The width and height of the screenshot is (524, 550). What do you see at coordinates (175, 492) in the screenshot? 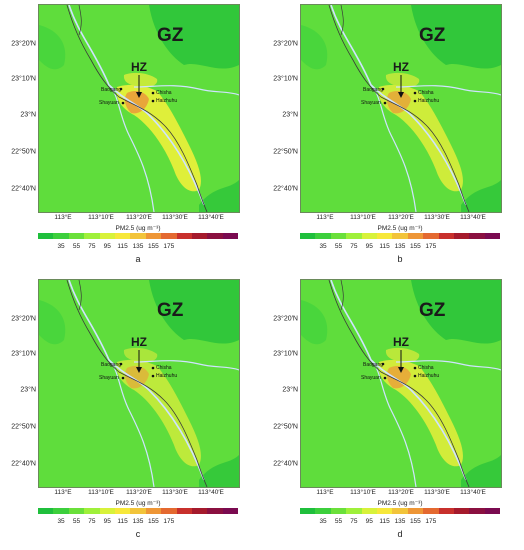
I see `x-tick-label: 113°30′E` at bounding box center [175, 492].